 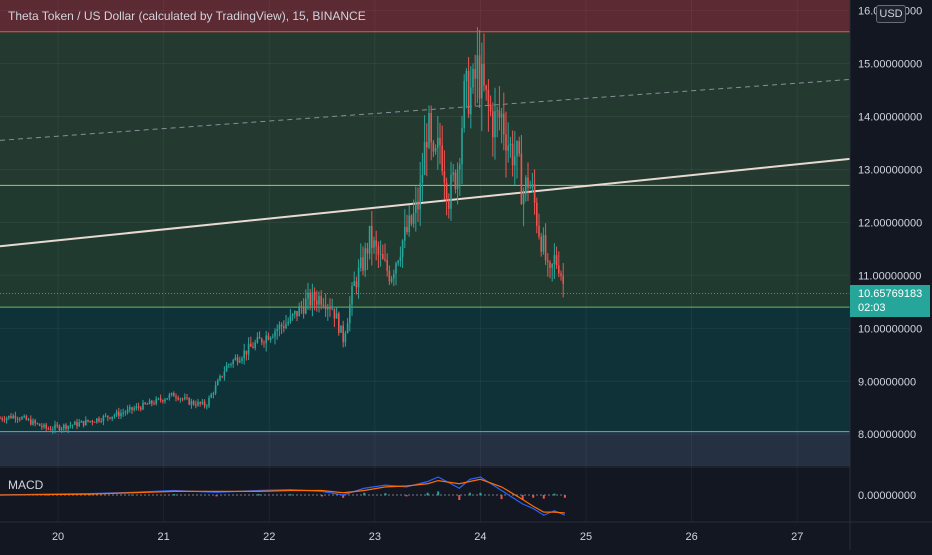 I want to click on currency-selector: USD, so click(x=891, y=14).